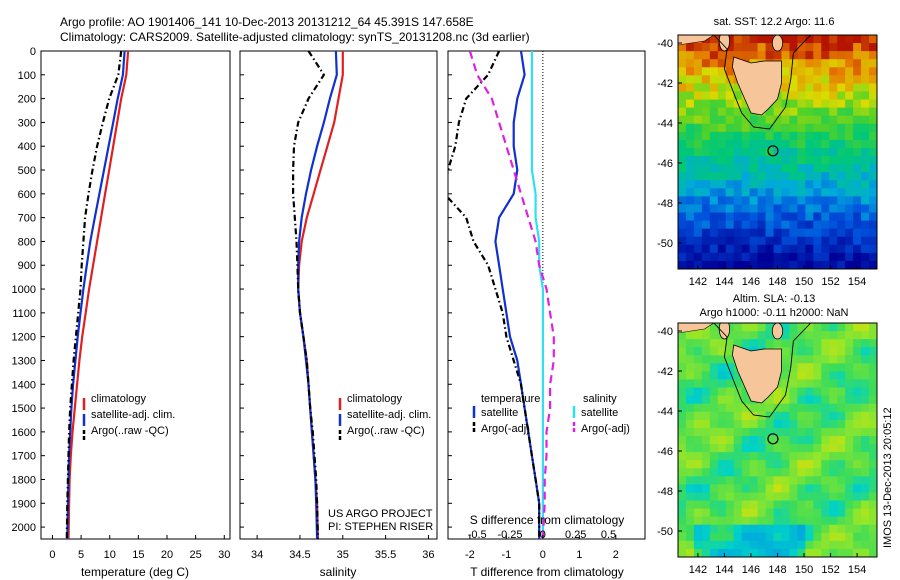  Describe the element at coordinates (380, 527) in the screenshot. I see `credit-pi: PI: STEPHEN RISER` at that location.